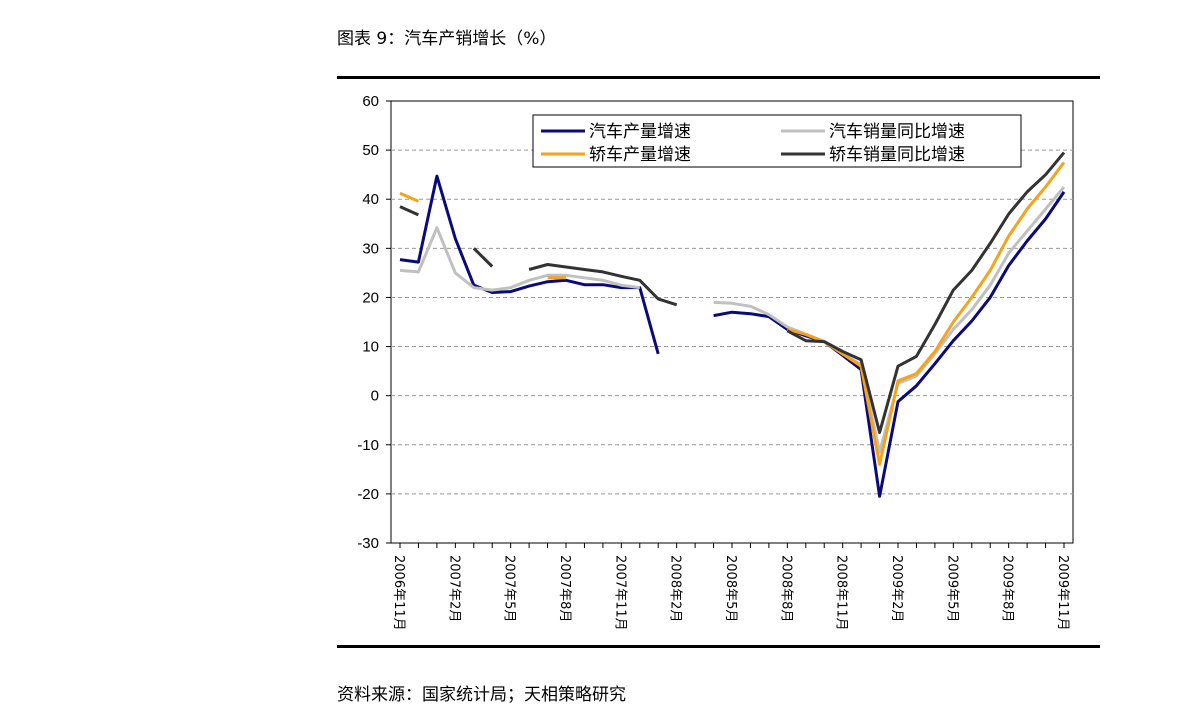 The image size is (1191, 721). Describe the element at coordinates (718, 77) in the screenshot. I see `top-rule` at that location.